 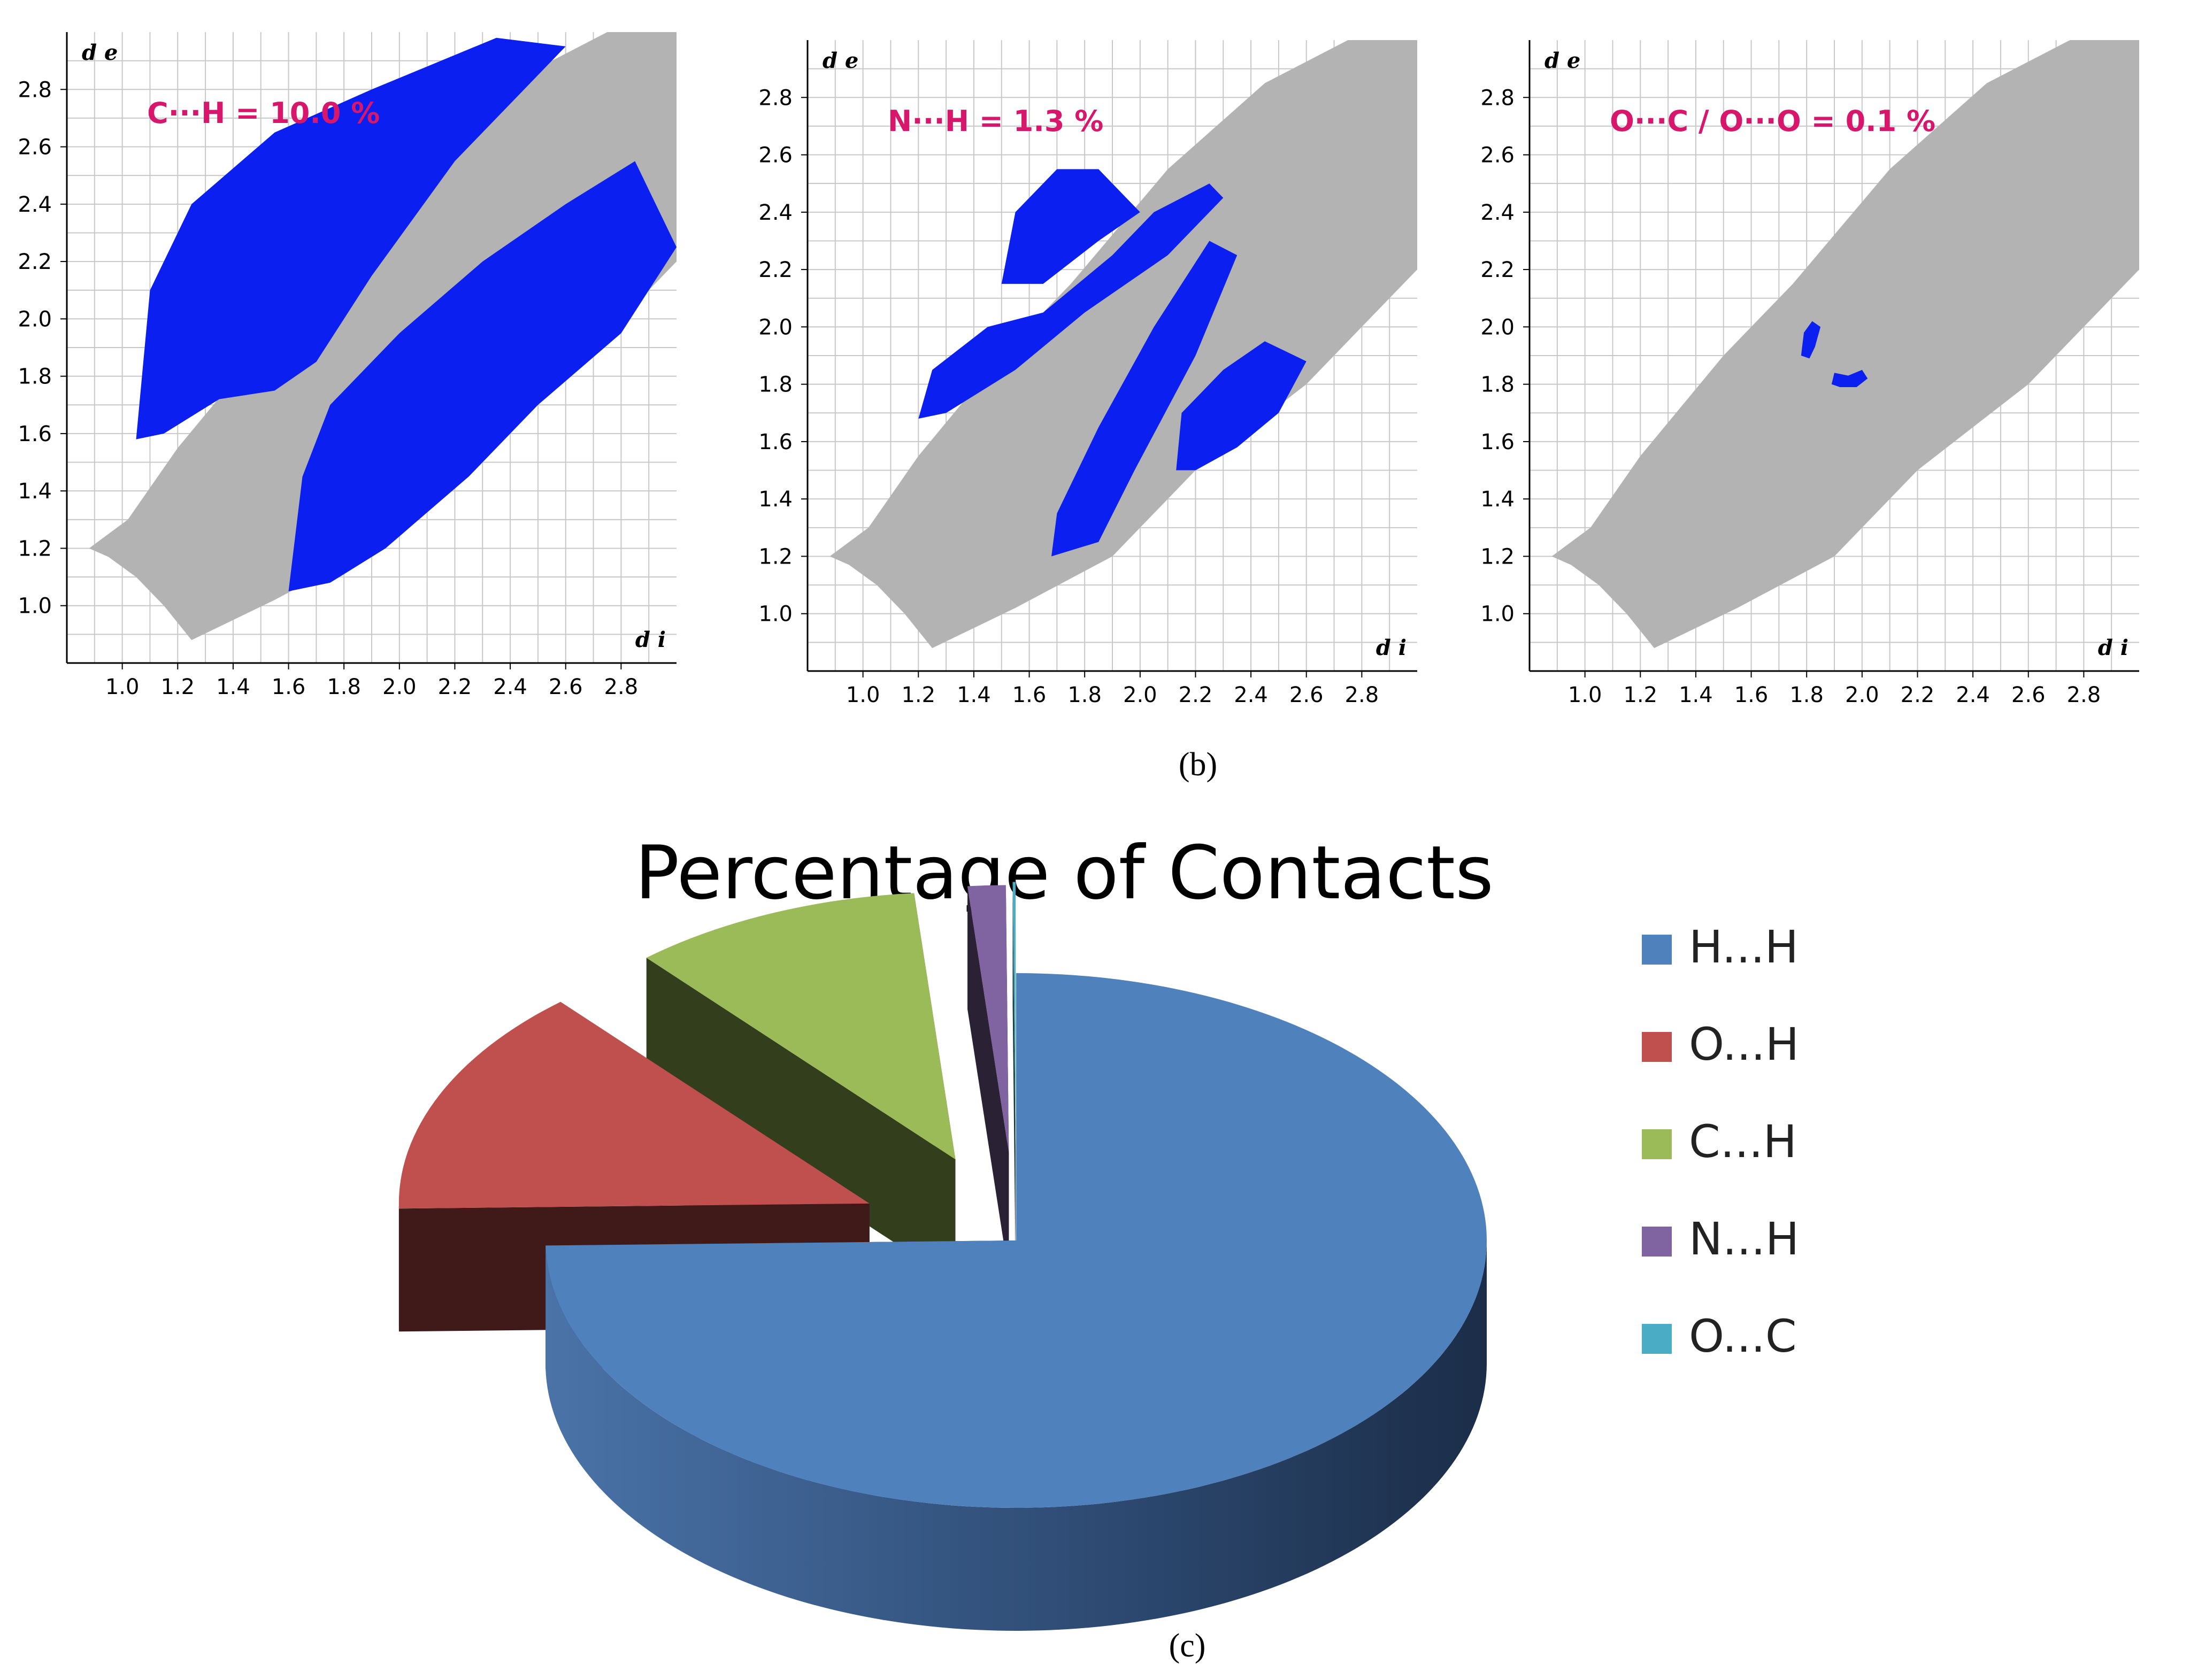 I want to click on panel-label-b: (b), so click(x=1198, y=764).